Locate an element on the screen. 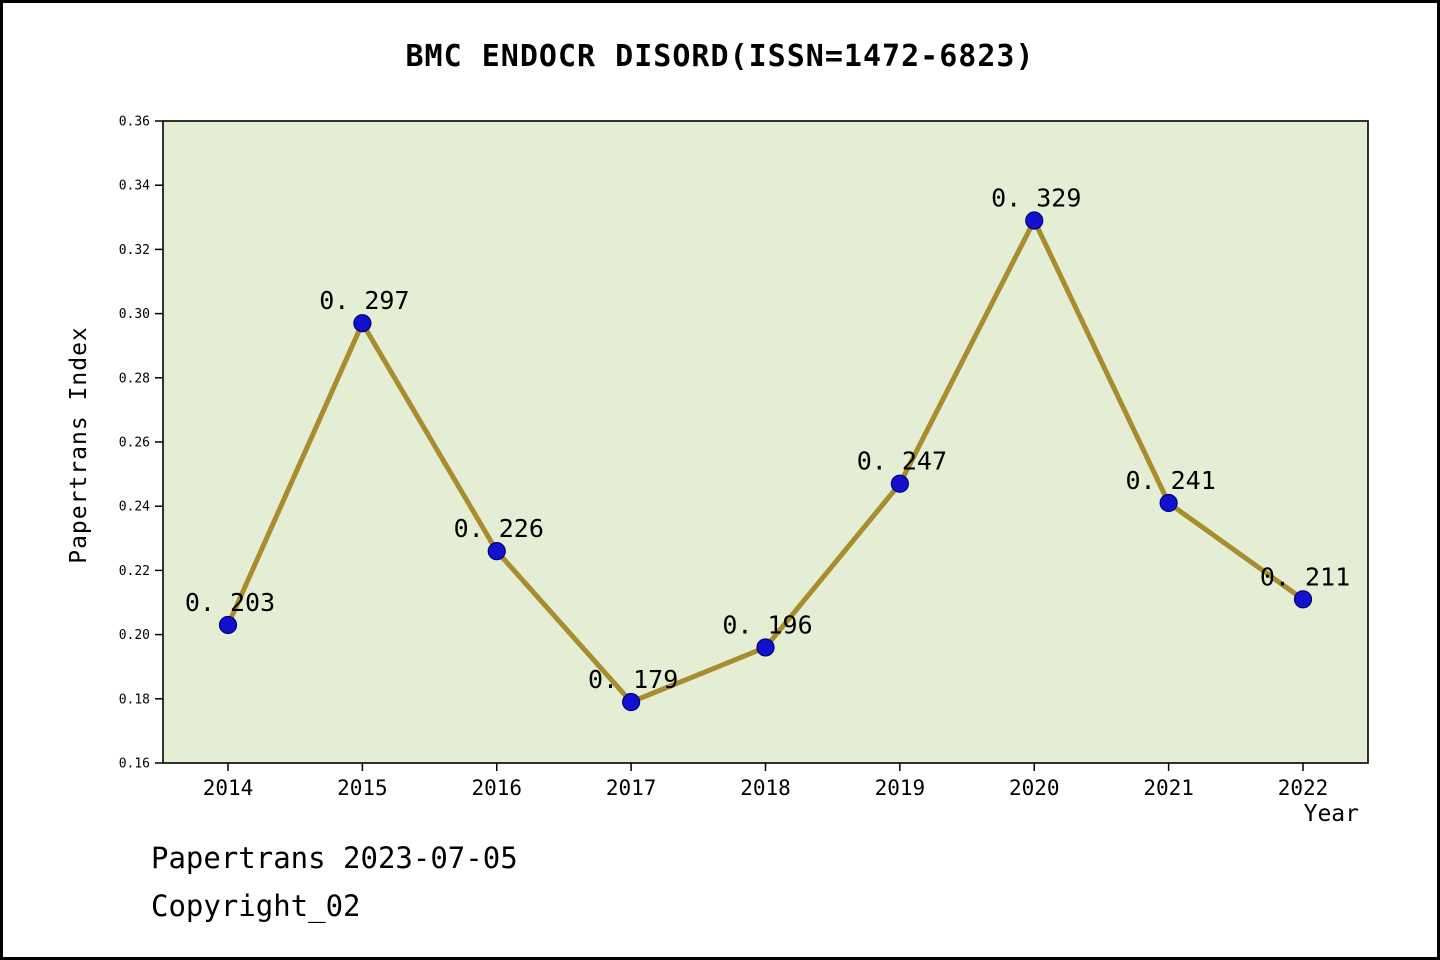 This screenshot has height=960, width=1440. x-axis-label: Year is located at coordinates (1331, 814).